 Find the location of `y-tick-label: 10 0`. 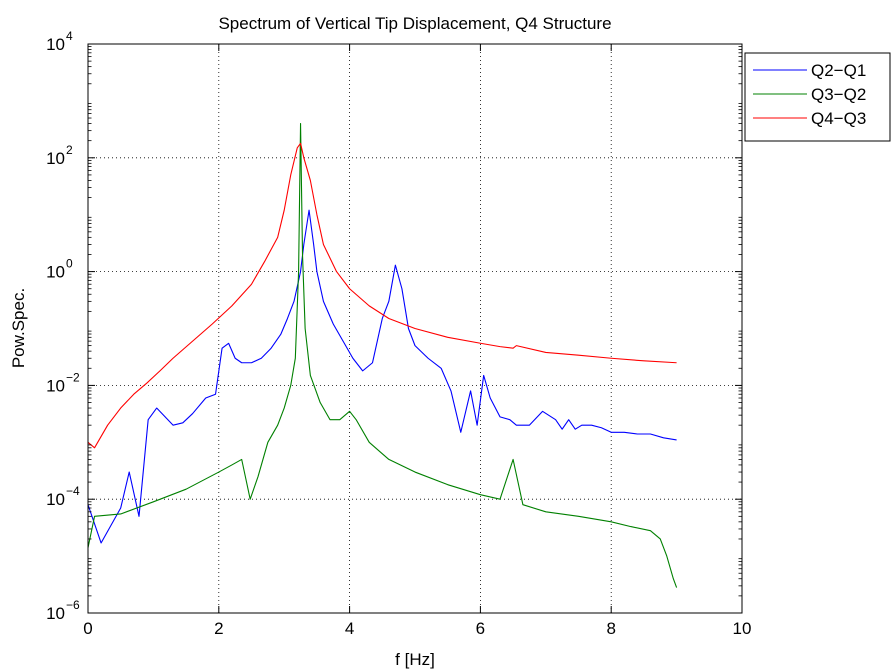

y-tick-label: 10 0 is located at coordinates (59, 269).